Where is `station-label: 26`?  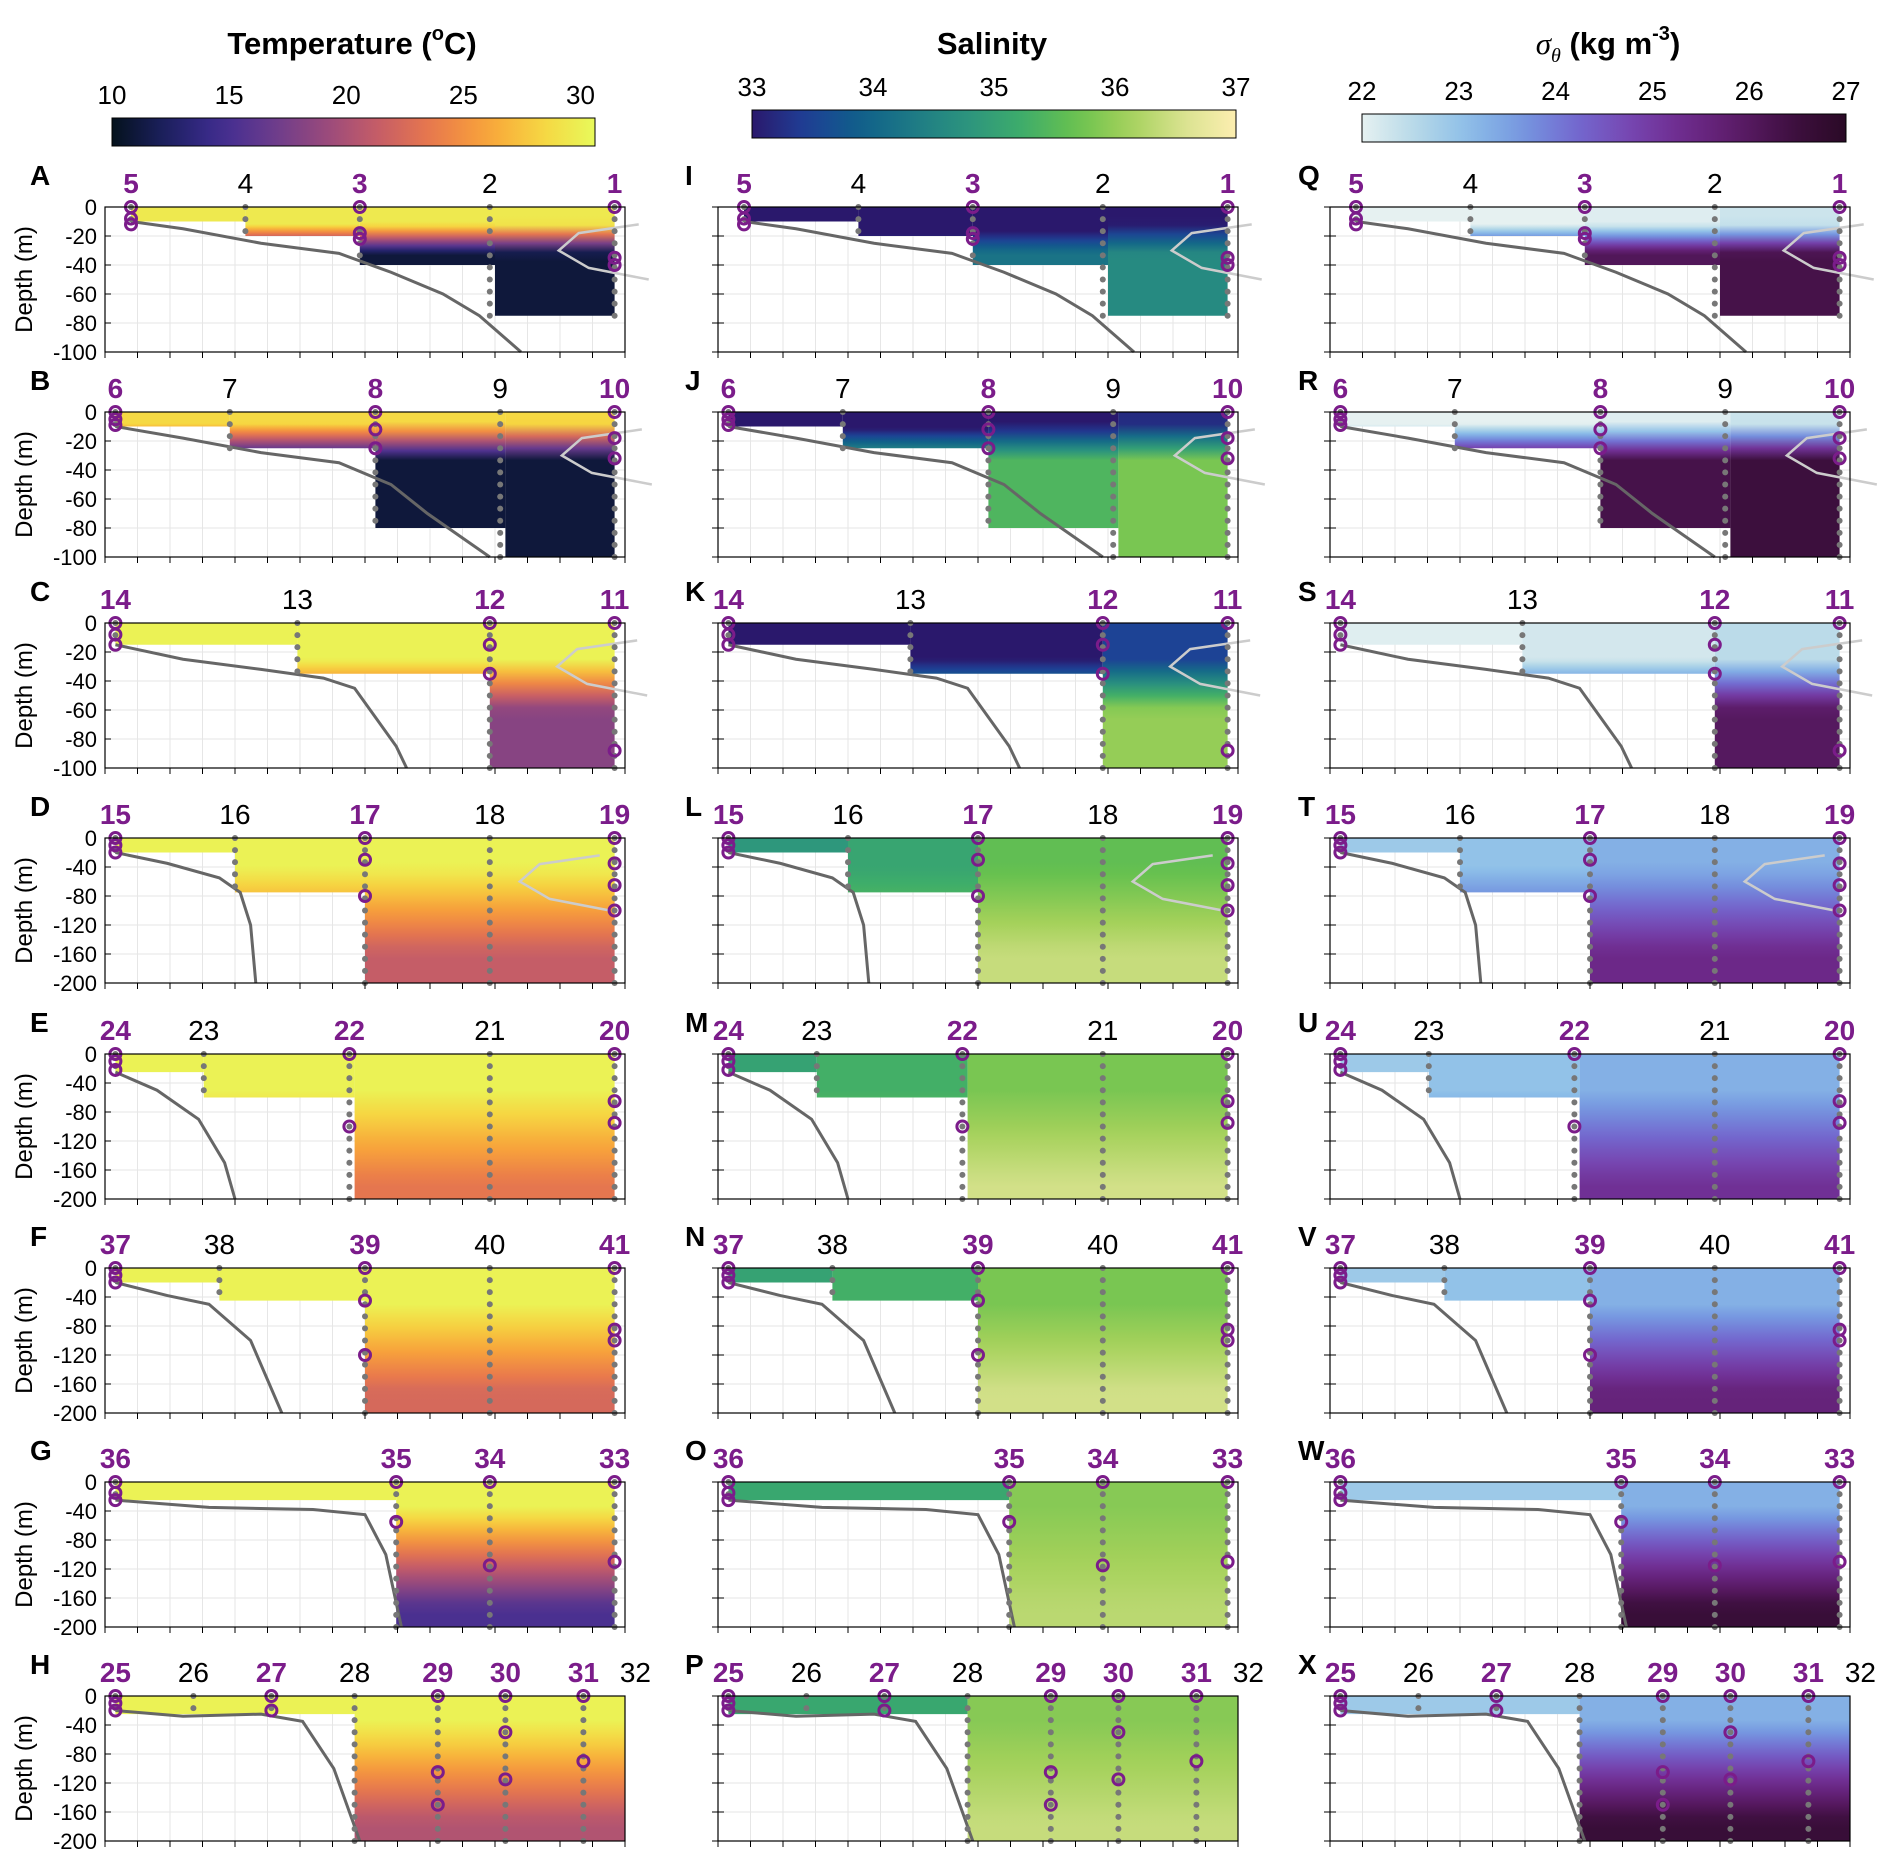
station-label: 26 is located at coordinates (193, 1672).